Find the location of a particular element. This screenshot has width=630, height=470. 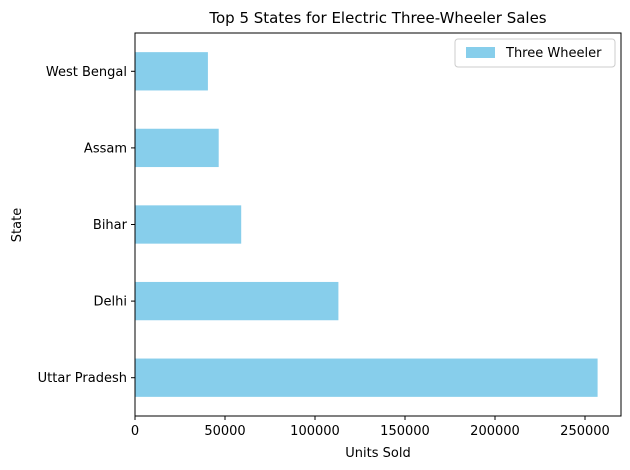

y-axis-ticks: Uttar Pradesh Delhi Bihar Assam West Bengal is located at coordinates (86, 225).